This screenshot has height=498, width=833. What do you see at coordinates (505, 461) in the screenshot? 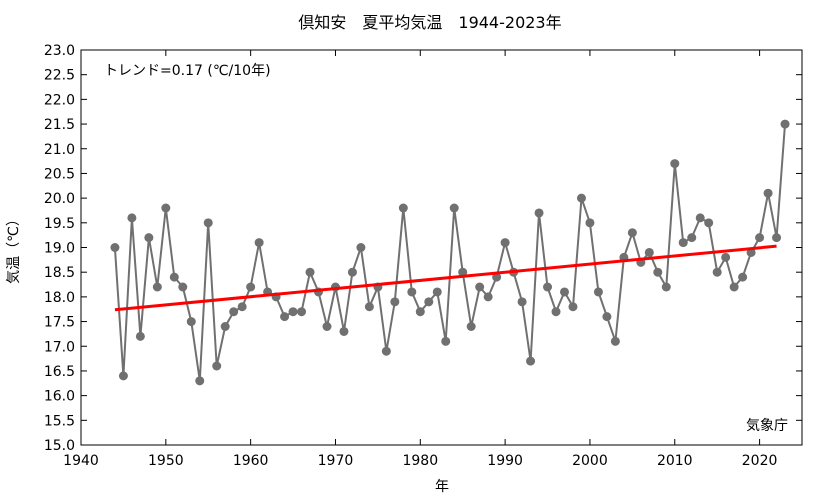
I see `x-tick-label: 1990` at bounding box center [505, 461].